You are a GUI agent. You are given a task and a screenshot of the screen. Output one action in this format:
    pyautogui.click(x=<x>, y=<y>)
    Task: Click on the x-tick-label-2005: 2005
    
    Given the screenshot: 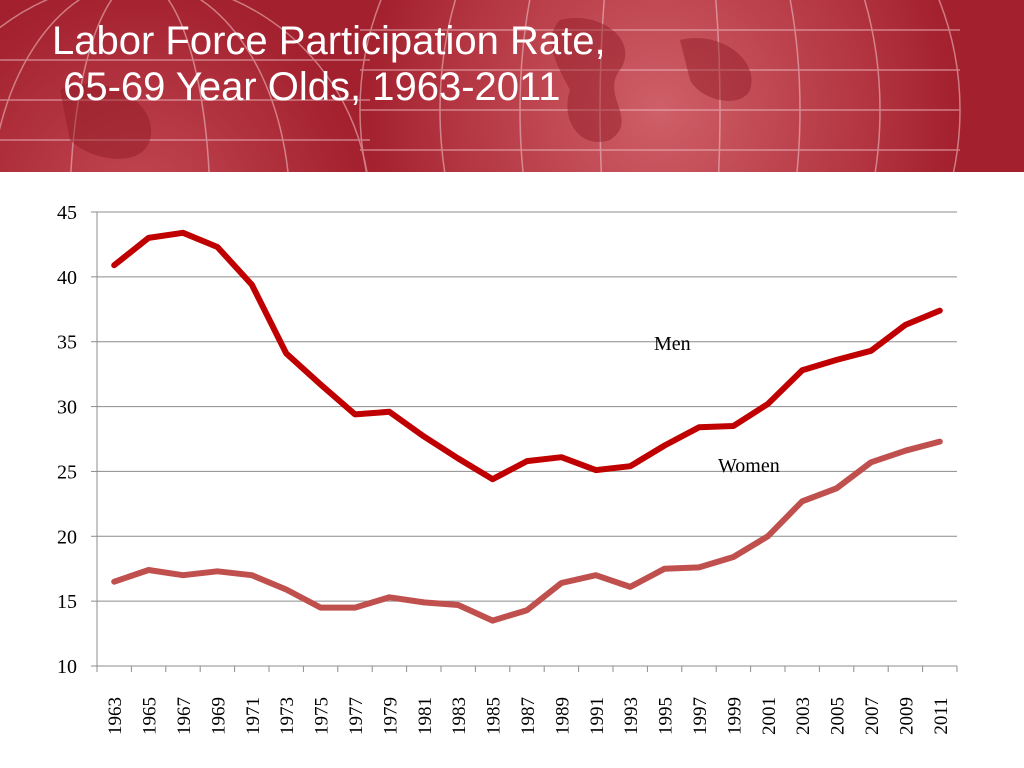 What is the action you would take?
    pyautogui.click(x=838, y=716)
    